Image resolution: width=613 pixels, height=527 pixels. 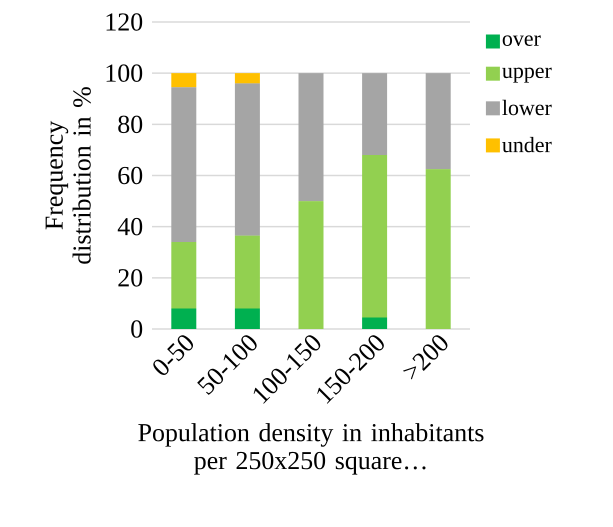 What do you see at coordinates (527, 144) in the screenshot?
I see `legend-label: under` at bounding box center [527, 144].